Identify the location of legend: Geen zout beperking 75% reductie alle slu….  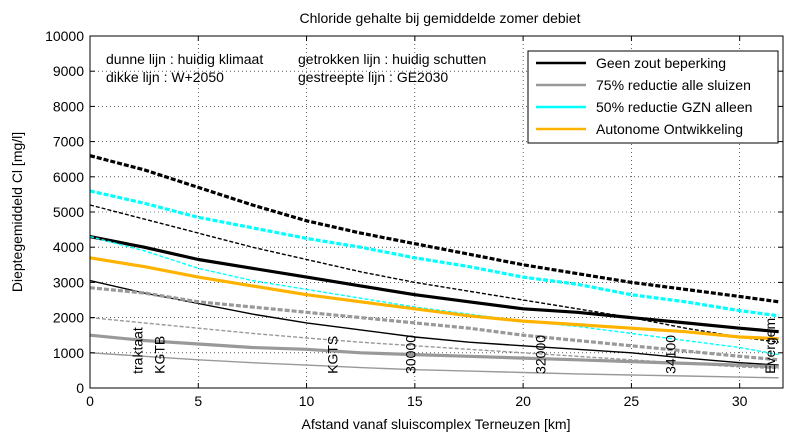
(653, 97).